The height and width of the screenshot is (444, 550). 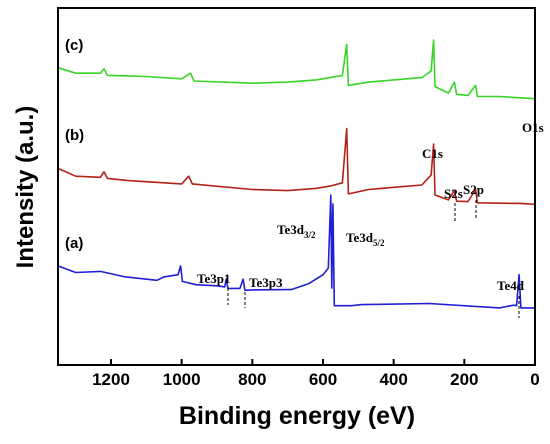 I want to click on x-axis-ticks: 1200 1000 800 600 400 200 0, so click(x=316, y=374).